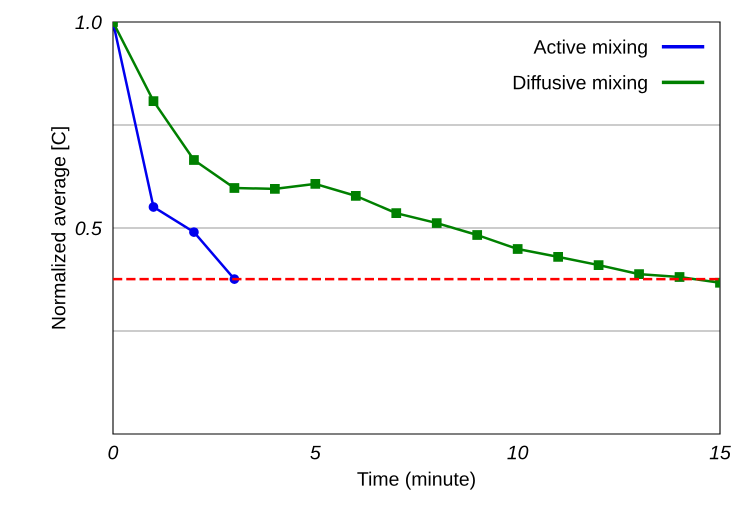 The height and width of the screenshot is (505, 733). Describe the element at coordinates (720, 453) in the screenshot. I see `x-tick-label: 15` at that location.